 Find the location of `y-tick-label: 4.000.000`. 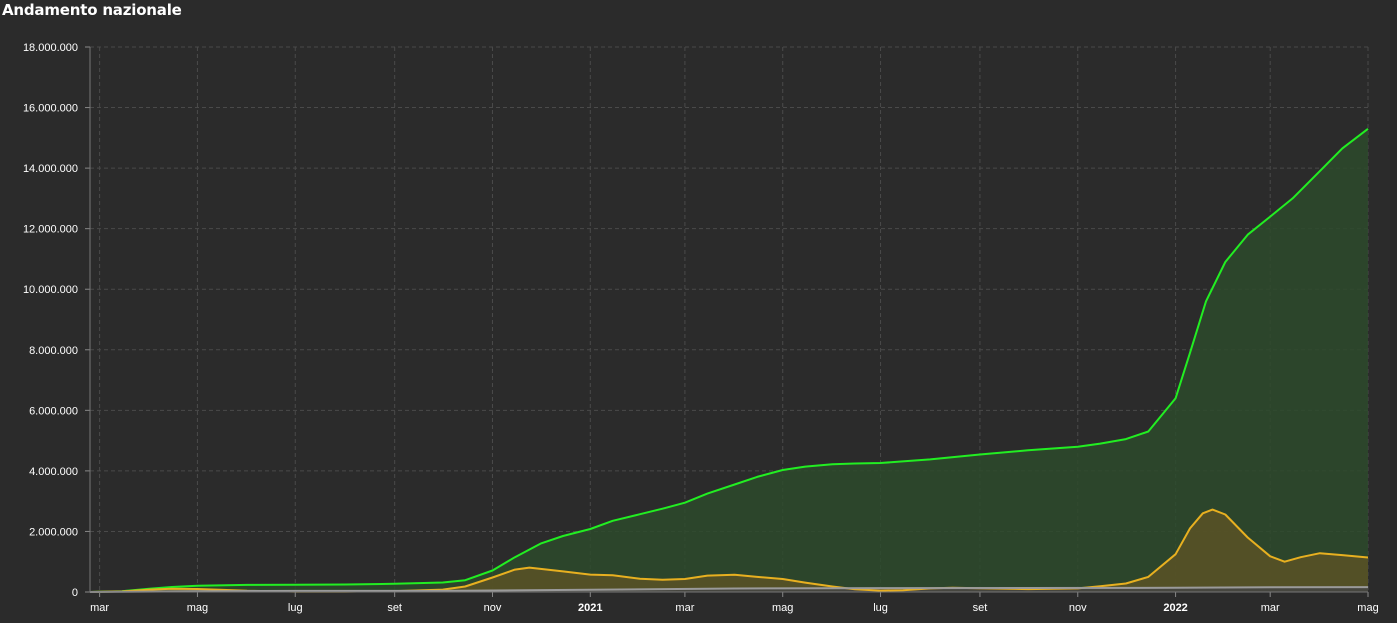

y-tick-label: 4.000.000 is located at coordinates (53, 472).